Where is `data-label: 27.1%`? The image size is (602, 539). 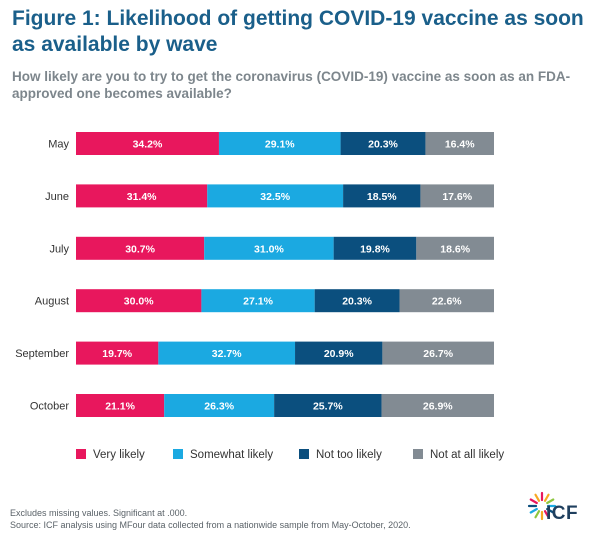
data-label: 27.1% is located at coordinates (258, 302).